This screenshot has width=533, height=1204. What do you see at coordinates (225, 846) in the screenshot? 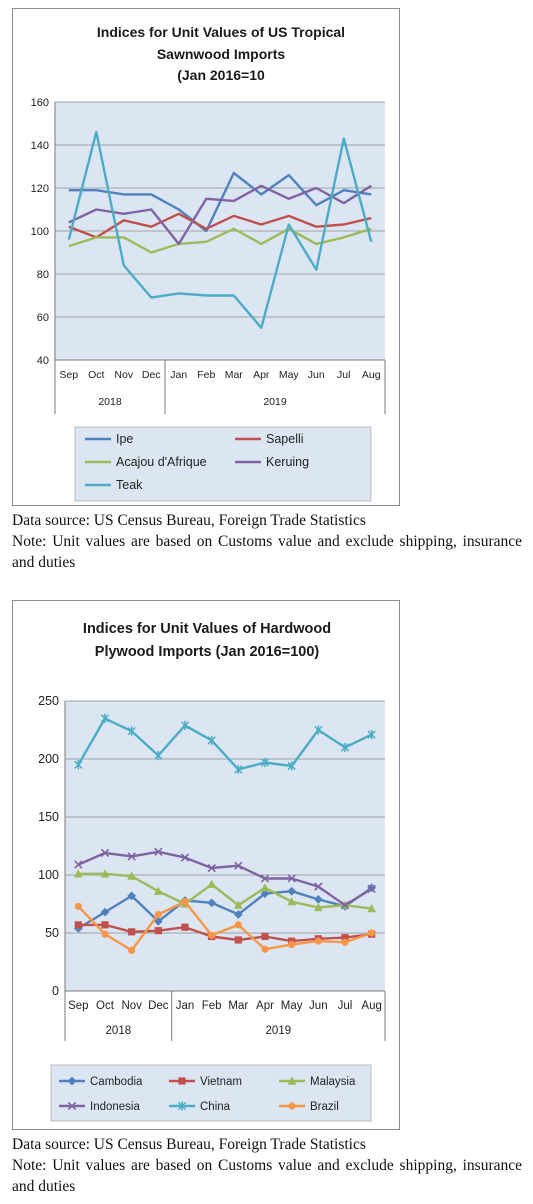
I see `plywood-plot-area` at bounding box center [225, 846].